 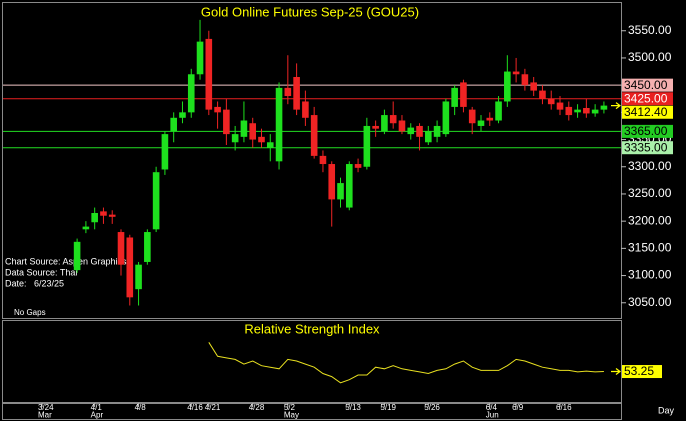 What do you see at coordinates (291, 415) in the screenshot?
I see `month-label: May` at bounding box center [291, 415].